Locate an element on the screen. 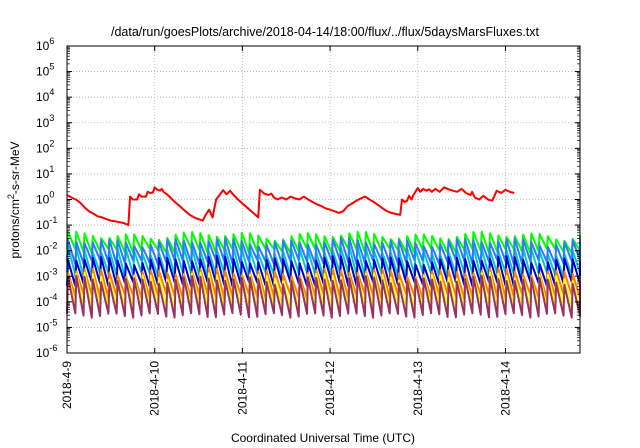  x-tick-label: 2018-4-10 is located at coordinates (155, 388).